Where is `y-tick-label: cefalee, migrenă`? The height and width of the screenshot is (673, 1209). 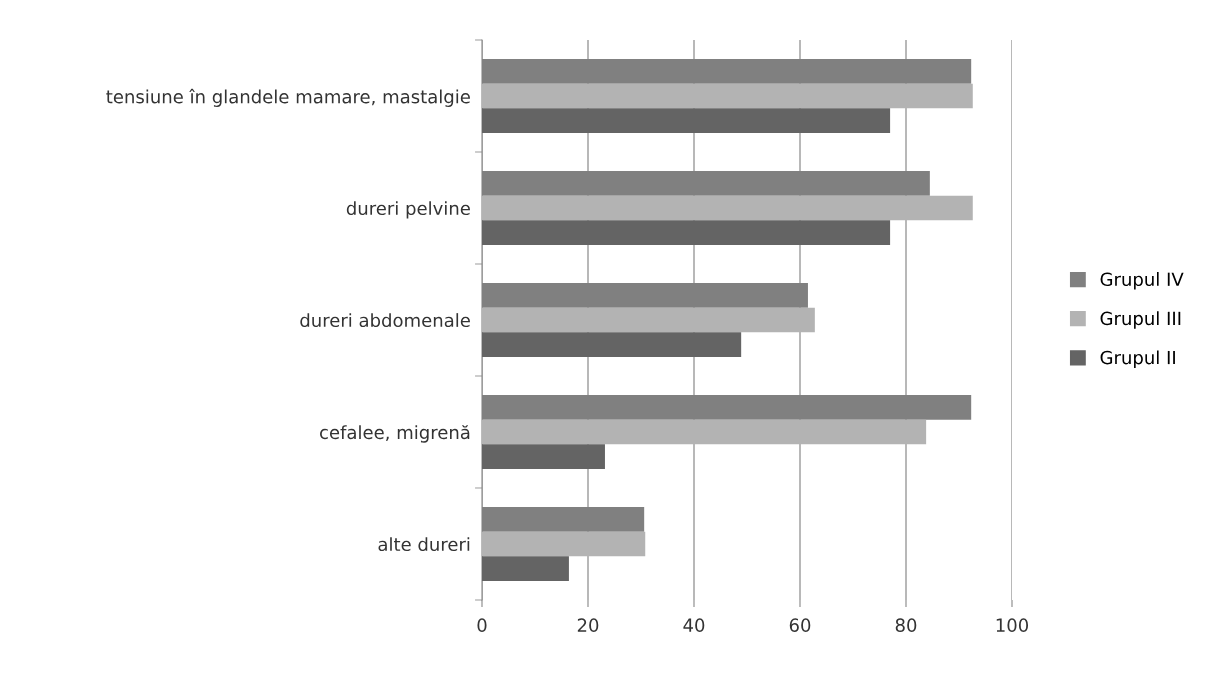 y-tick-label: cefalee, migrenă is located at coordinates (395, 434).